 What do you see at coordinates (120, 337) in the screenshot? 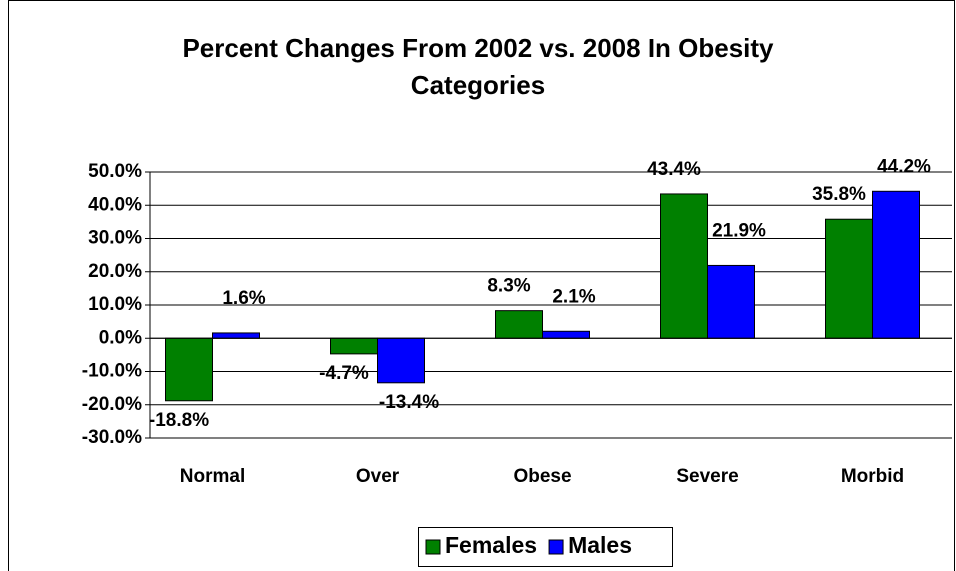
I see `y-tick-label: 0.0%` at bounding box center [120, 337].